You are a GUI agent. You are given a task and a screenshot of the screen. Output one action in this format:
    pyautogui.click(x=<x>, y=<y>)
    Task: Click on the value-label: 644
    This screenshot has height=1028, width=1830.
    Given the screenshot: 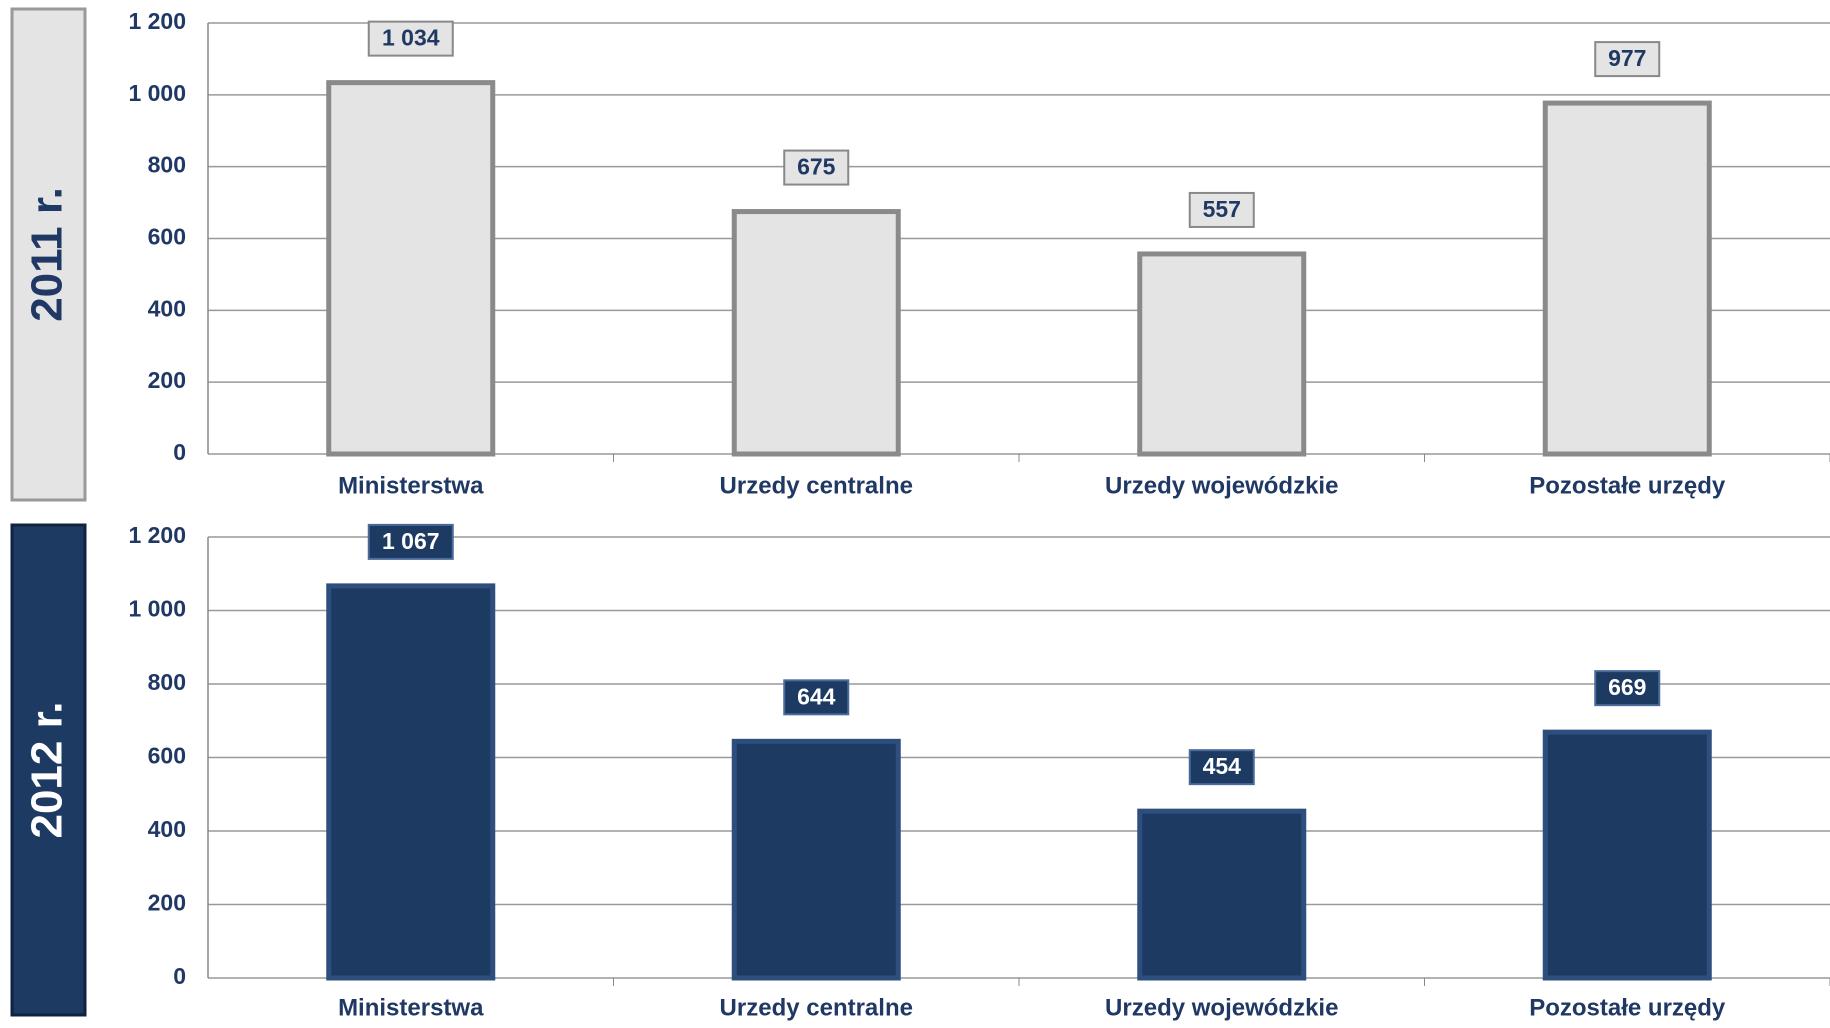 What is the action you would take?
    pyautogui.click(x=816, y=696)
    